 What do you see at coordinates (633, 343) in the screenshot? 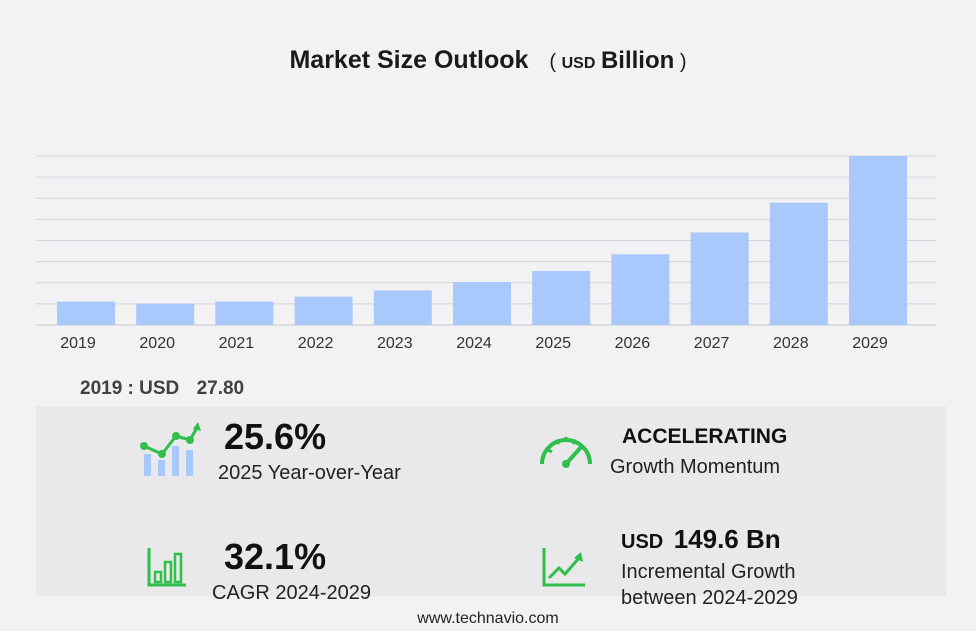
I see `x-tick-label: 2026` at bounding box center [633, 343].